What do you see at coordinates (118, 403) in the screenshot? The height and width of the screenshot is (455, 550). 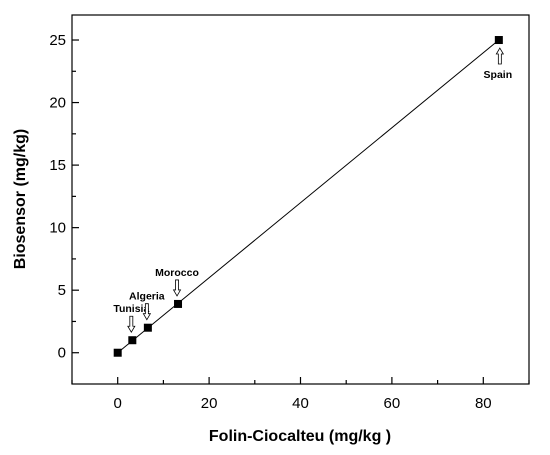 I see `x-tick-label: 0` at bounding box center [118, 403].